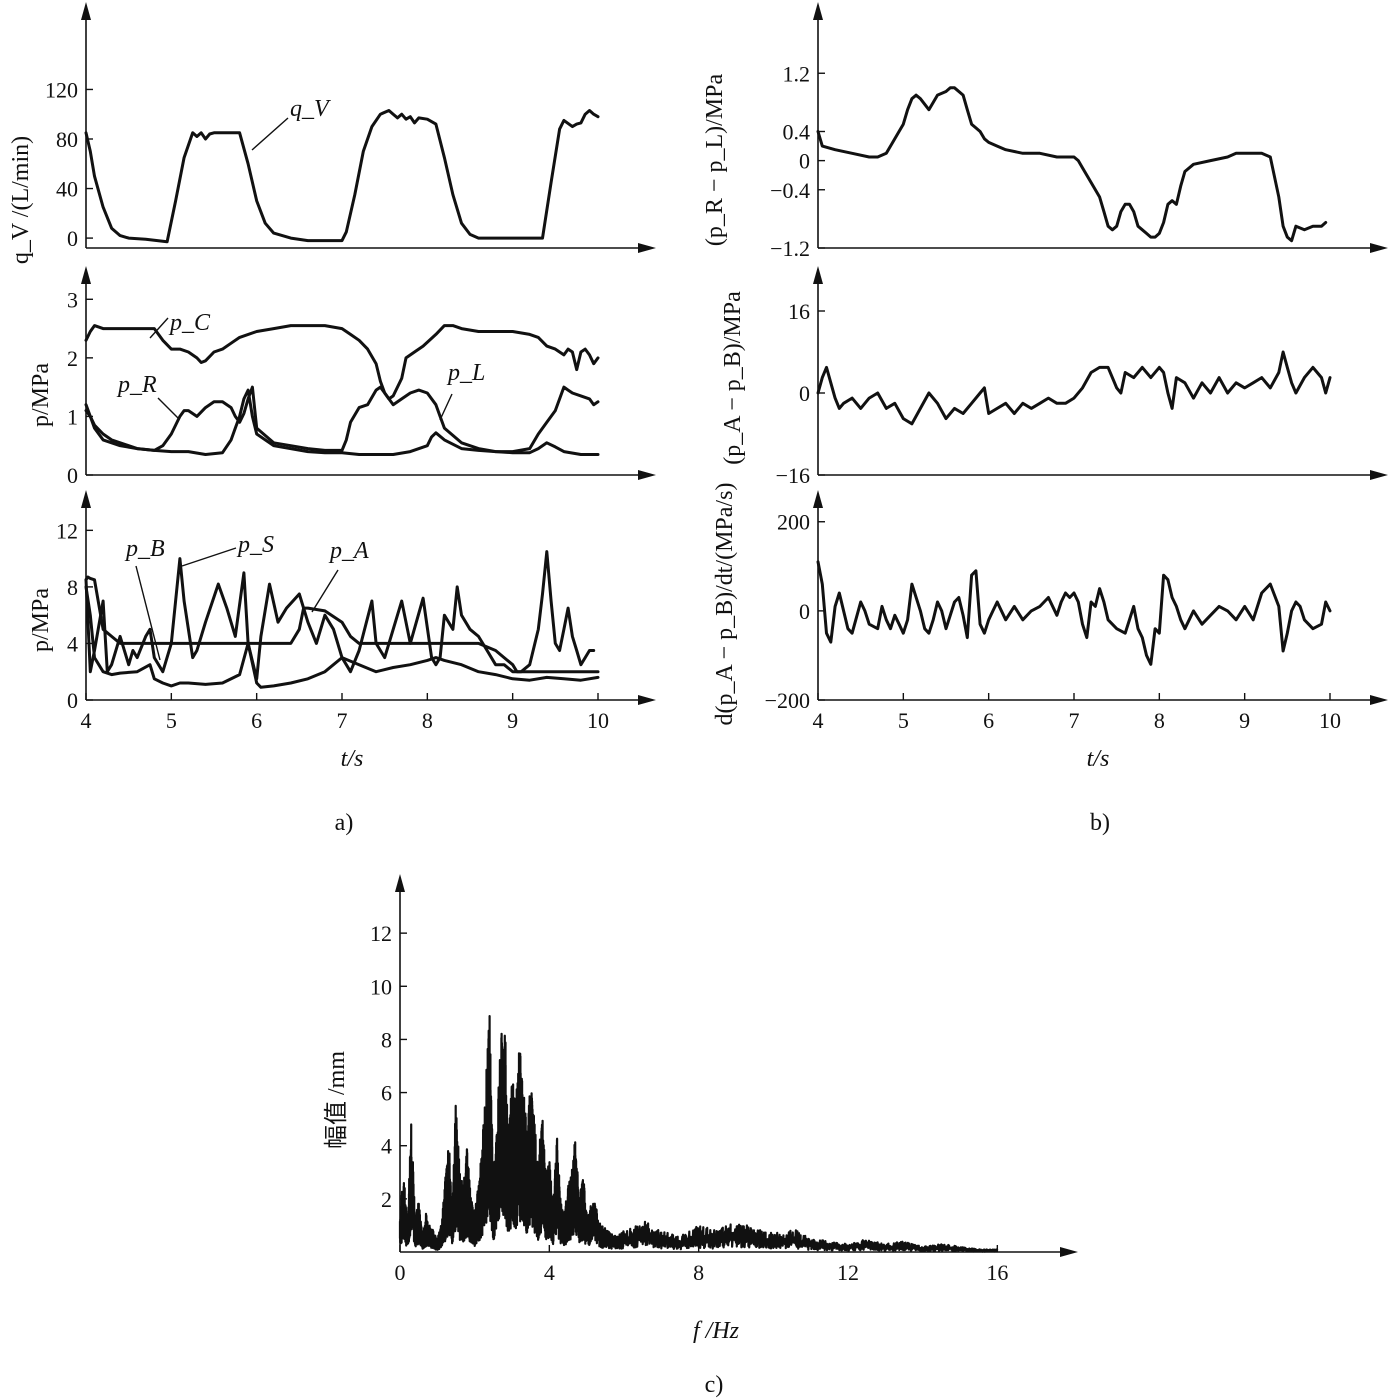 Image resolution: width=1389 pixels, height=1400 pixels. I want to click on a3-x-arrow, so click(647, 700).